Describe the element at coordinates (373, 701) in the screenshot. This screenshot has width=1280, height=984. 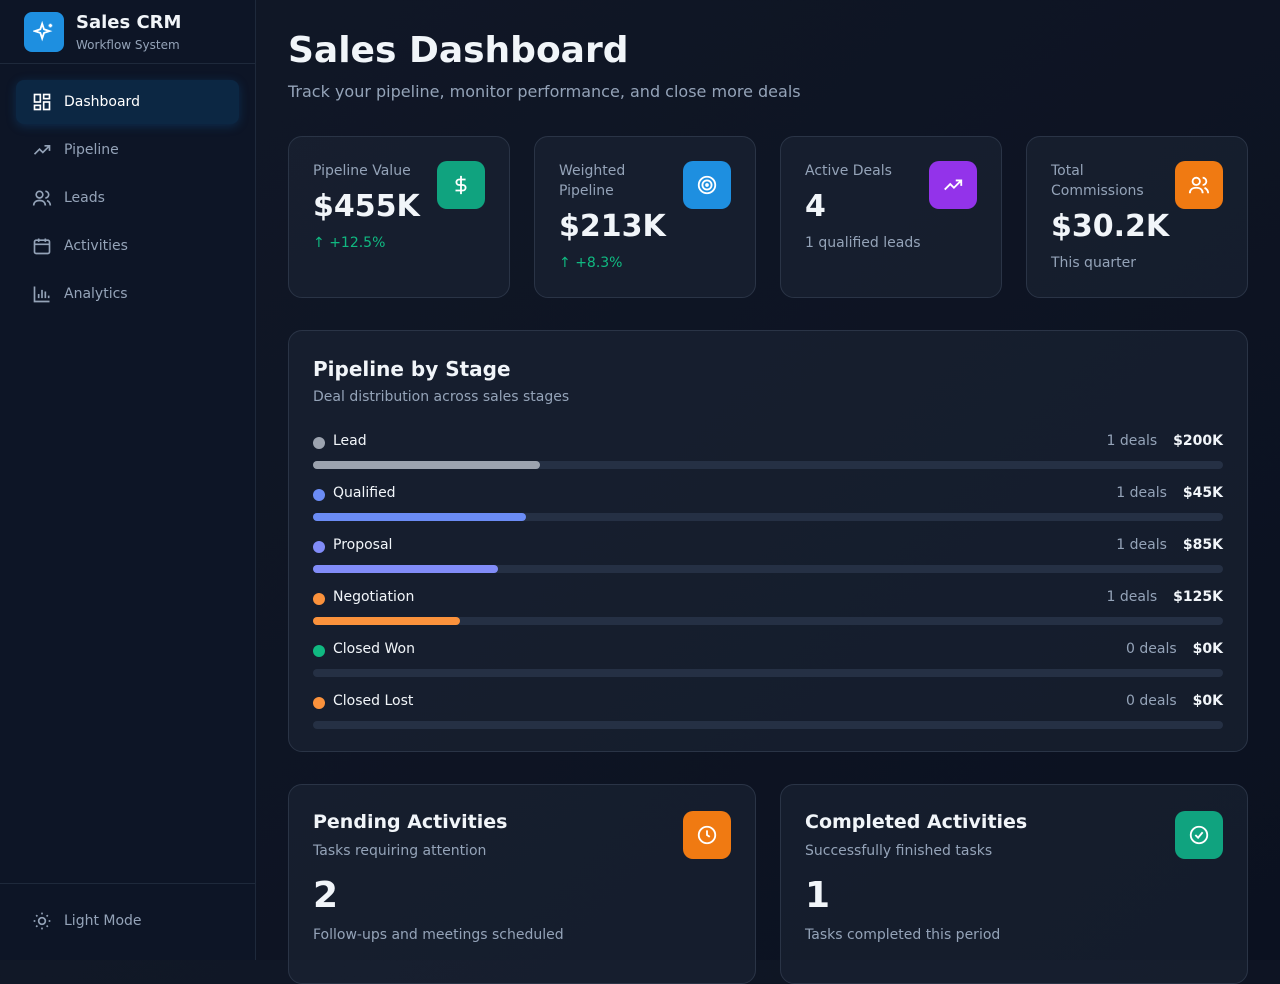
I see `stage-name: Closed Lost` at that location.